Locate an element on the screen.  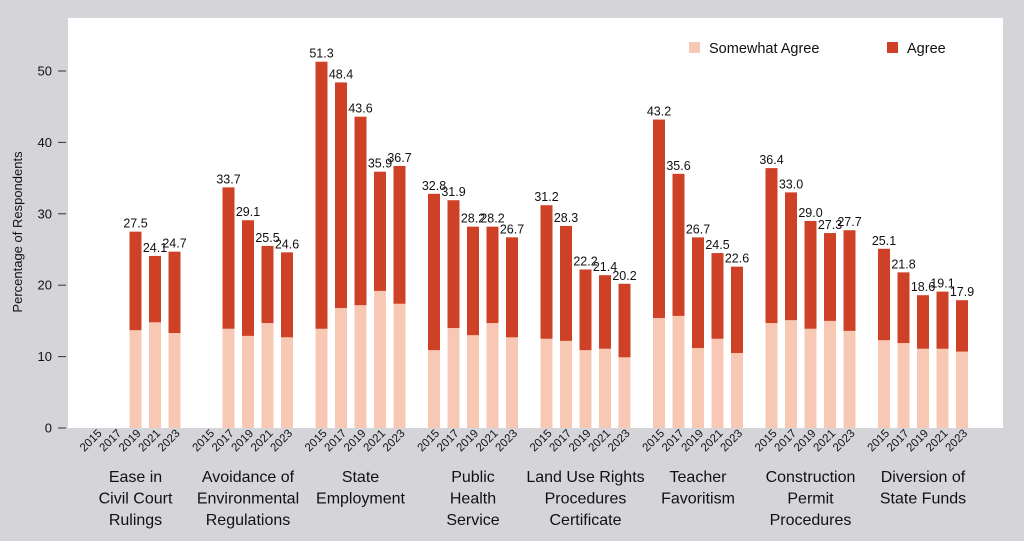
value-label: 21.8 is located at coordinates (903, 264).